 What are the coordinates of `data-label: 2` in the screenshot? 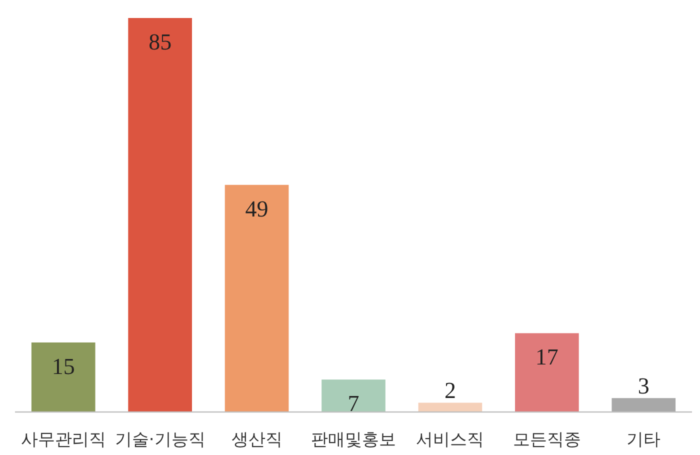 It's located at (450, 391).